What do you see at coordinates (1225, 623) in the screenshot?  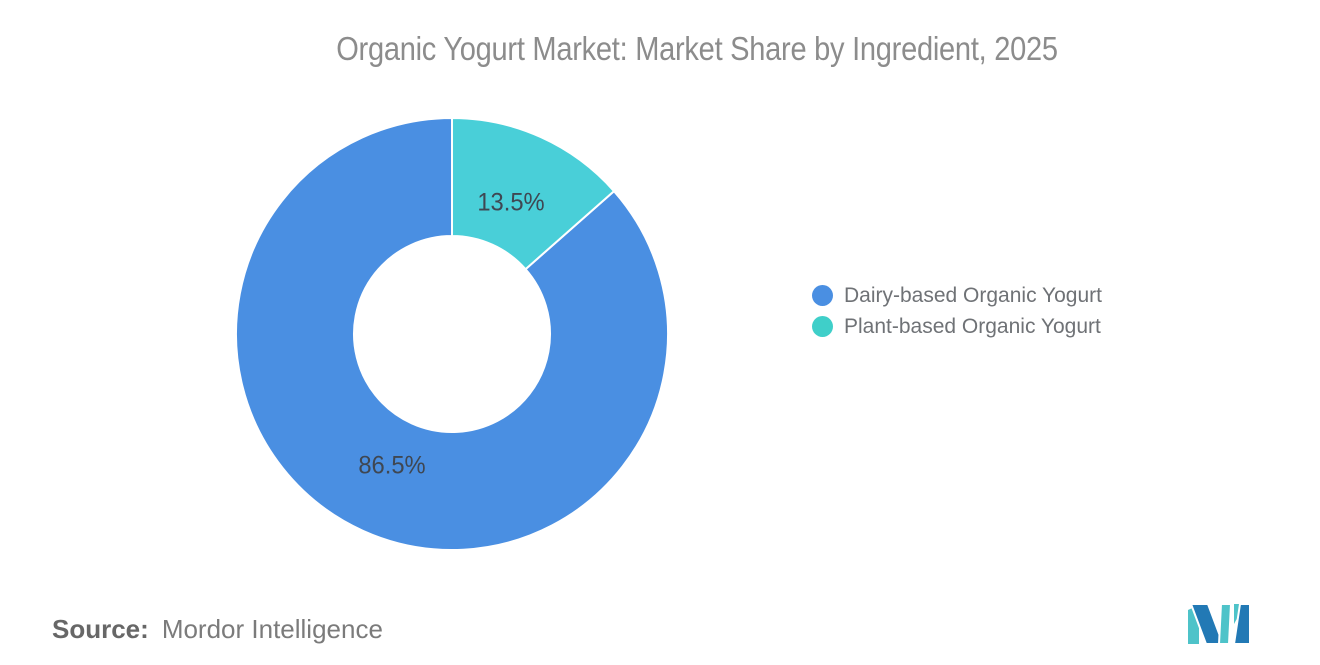 I see `logo-teal-middle-shape` at bounding box center [1225, 623].